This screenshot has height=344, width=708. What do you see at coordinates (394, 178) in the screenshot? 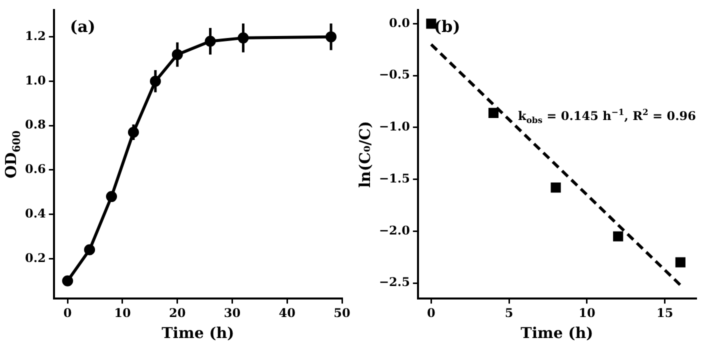
I see `y-tick-label: −1.5` at bounding box center [394, 178].